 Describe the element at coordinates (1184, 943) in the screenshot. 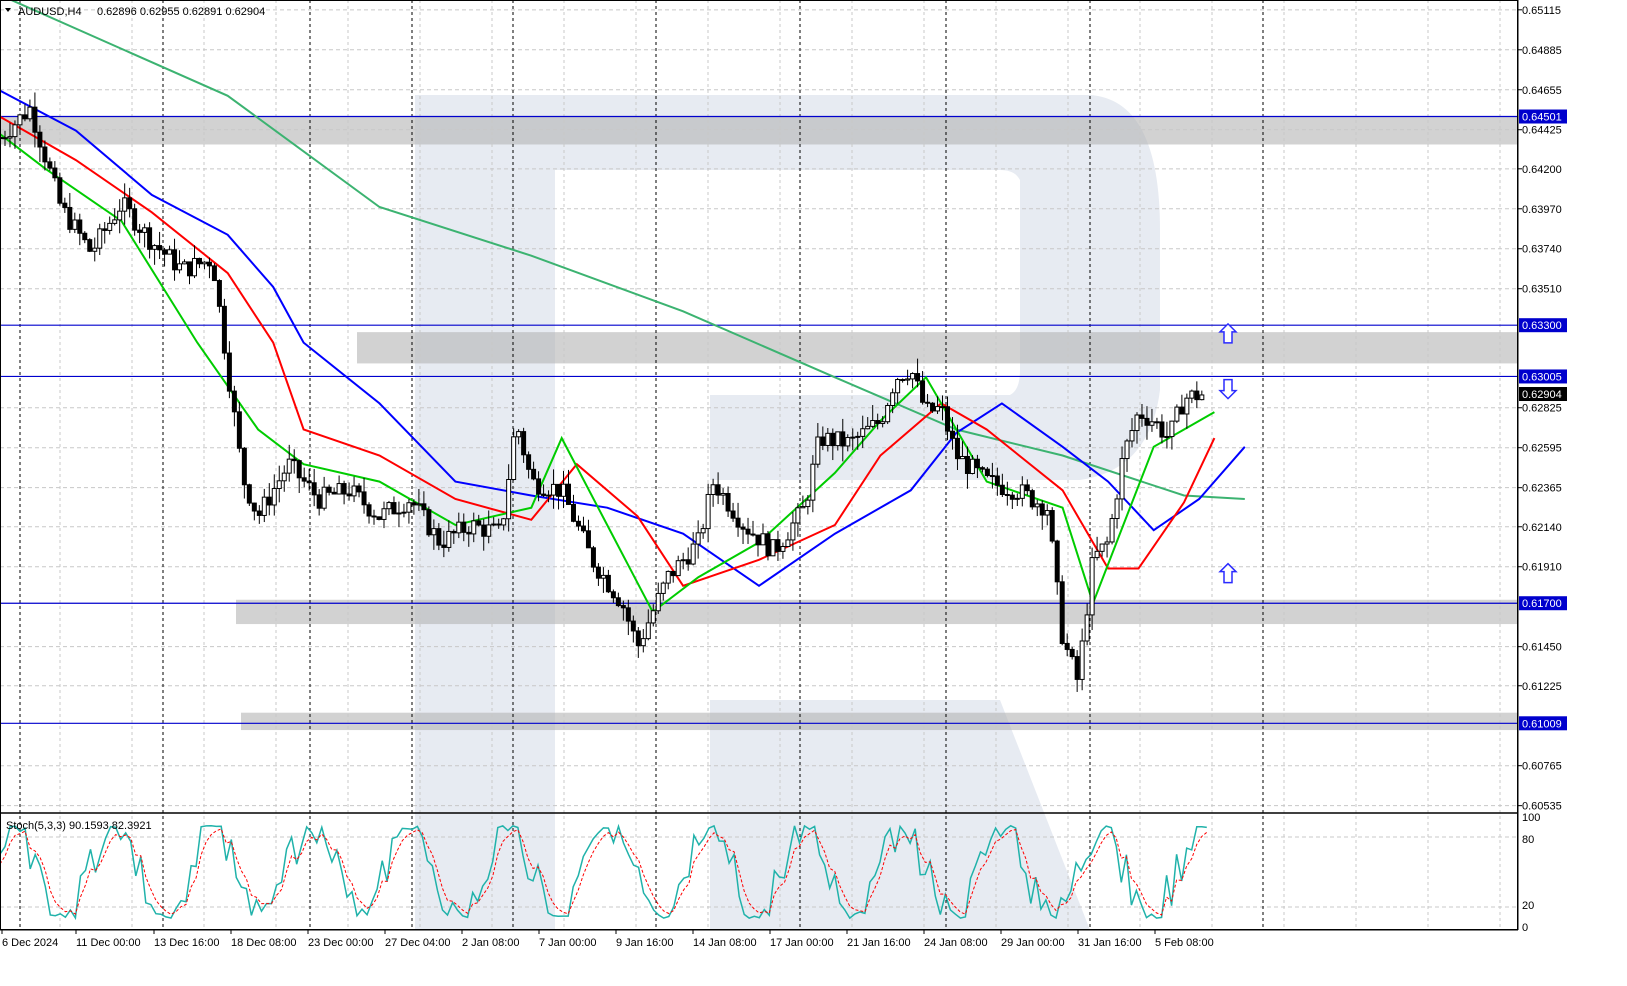

I see `time-tick-label: 5 Feb 08:00` at that location.